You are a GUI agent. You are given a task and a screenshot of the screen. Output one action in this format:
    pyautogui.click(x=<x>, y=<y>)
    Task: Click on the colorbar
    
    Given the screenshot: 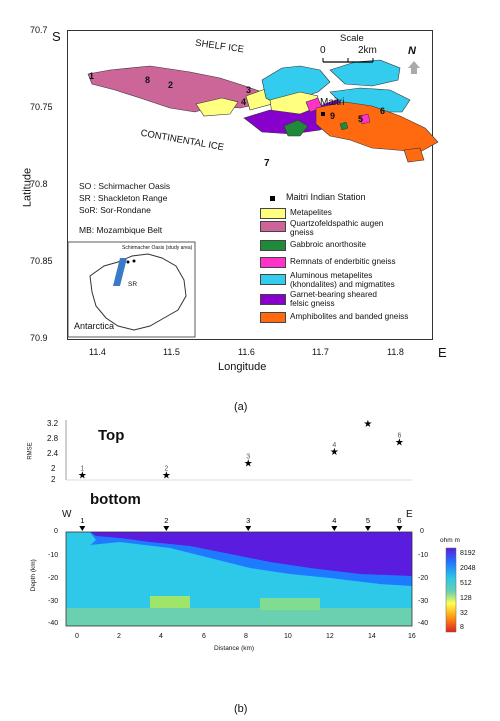 What is the action you would take?
    pyautogui.click(x=451, y=590)
    